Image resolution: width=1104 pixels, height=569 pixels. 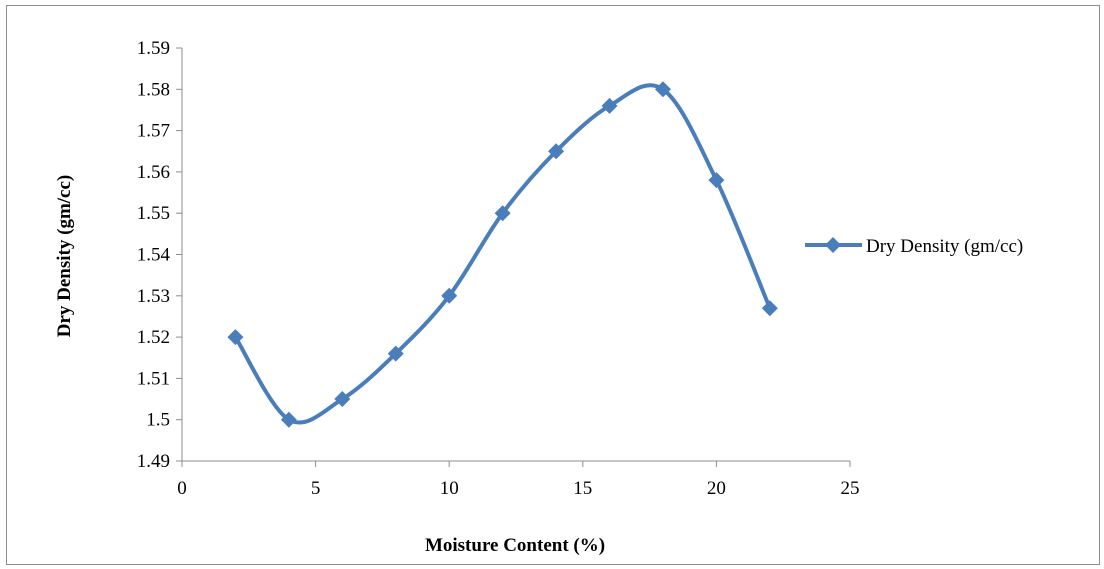 What do you see at coordinates (582, 488) in the screenshot?
I see `x-tick-label: 15` at bounding box center [582, 488].